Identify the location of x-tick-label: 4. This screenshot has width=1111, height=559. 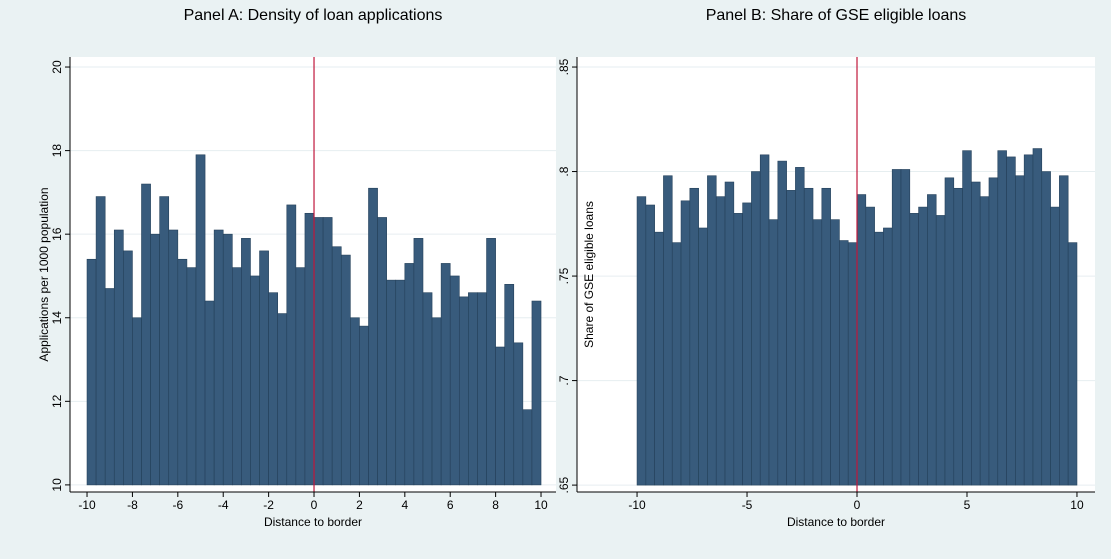
(404, 505).